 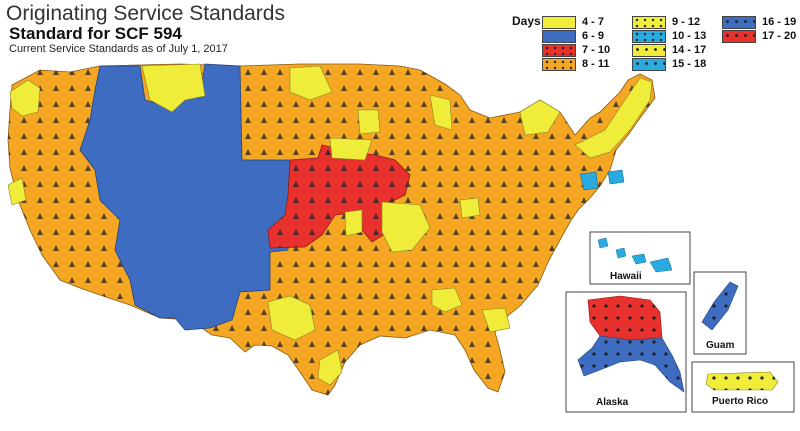 What do you see at coordinates (593, 22) in the screenshot?
I see `legend-label: 4 - 7` at bounding box center [593, 22].